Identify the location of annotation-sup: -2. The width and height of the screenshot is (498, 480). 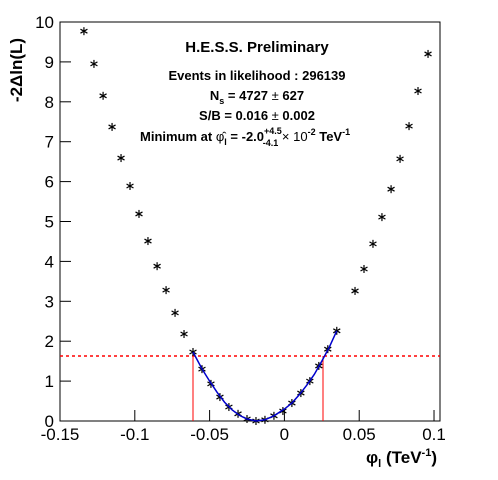
(312, 132).